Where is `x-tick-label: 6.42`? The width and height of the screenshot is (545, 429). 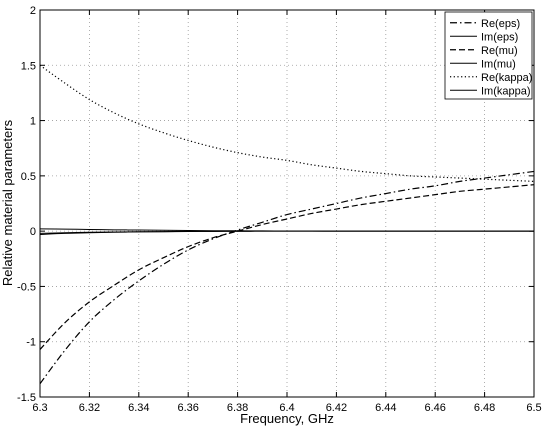 x-tick-label: 6.42 is located at coordinates (336, 408).